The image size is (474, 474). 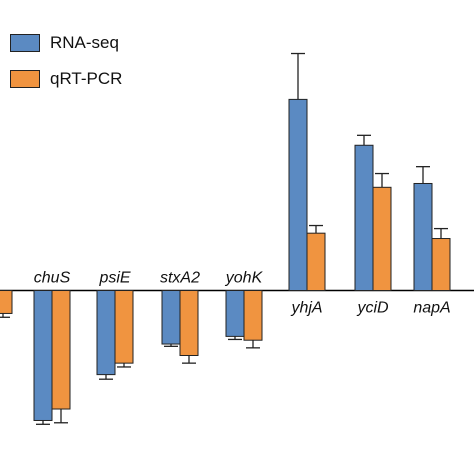 What do you see at coordinates (431, 308) in the screenshot?
I see `category-label-napa: napA` at bounding box center [431, 308].